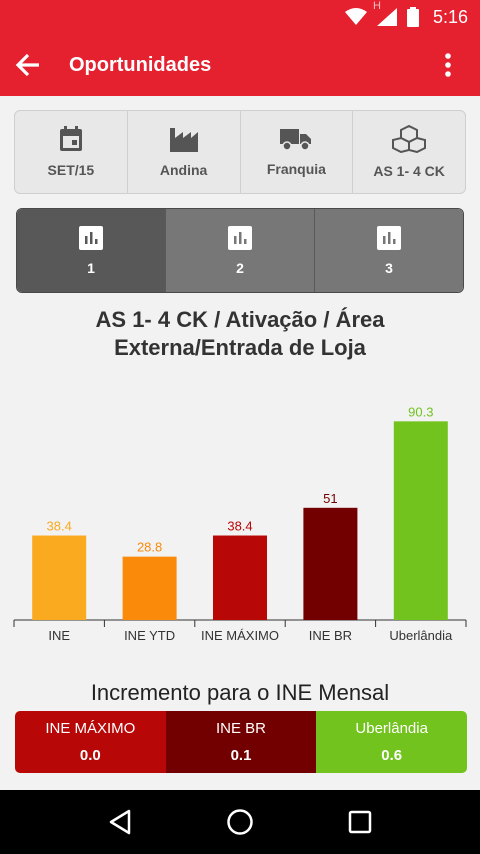 Image resolution: width=480 pixels, height=854 pixels. What do you see at coordinates (297, 152) in the screenshot?
I see `filter-channel: Franquia` at bounding box center [297, 152].